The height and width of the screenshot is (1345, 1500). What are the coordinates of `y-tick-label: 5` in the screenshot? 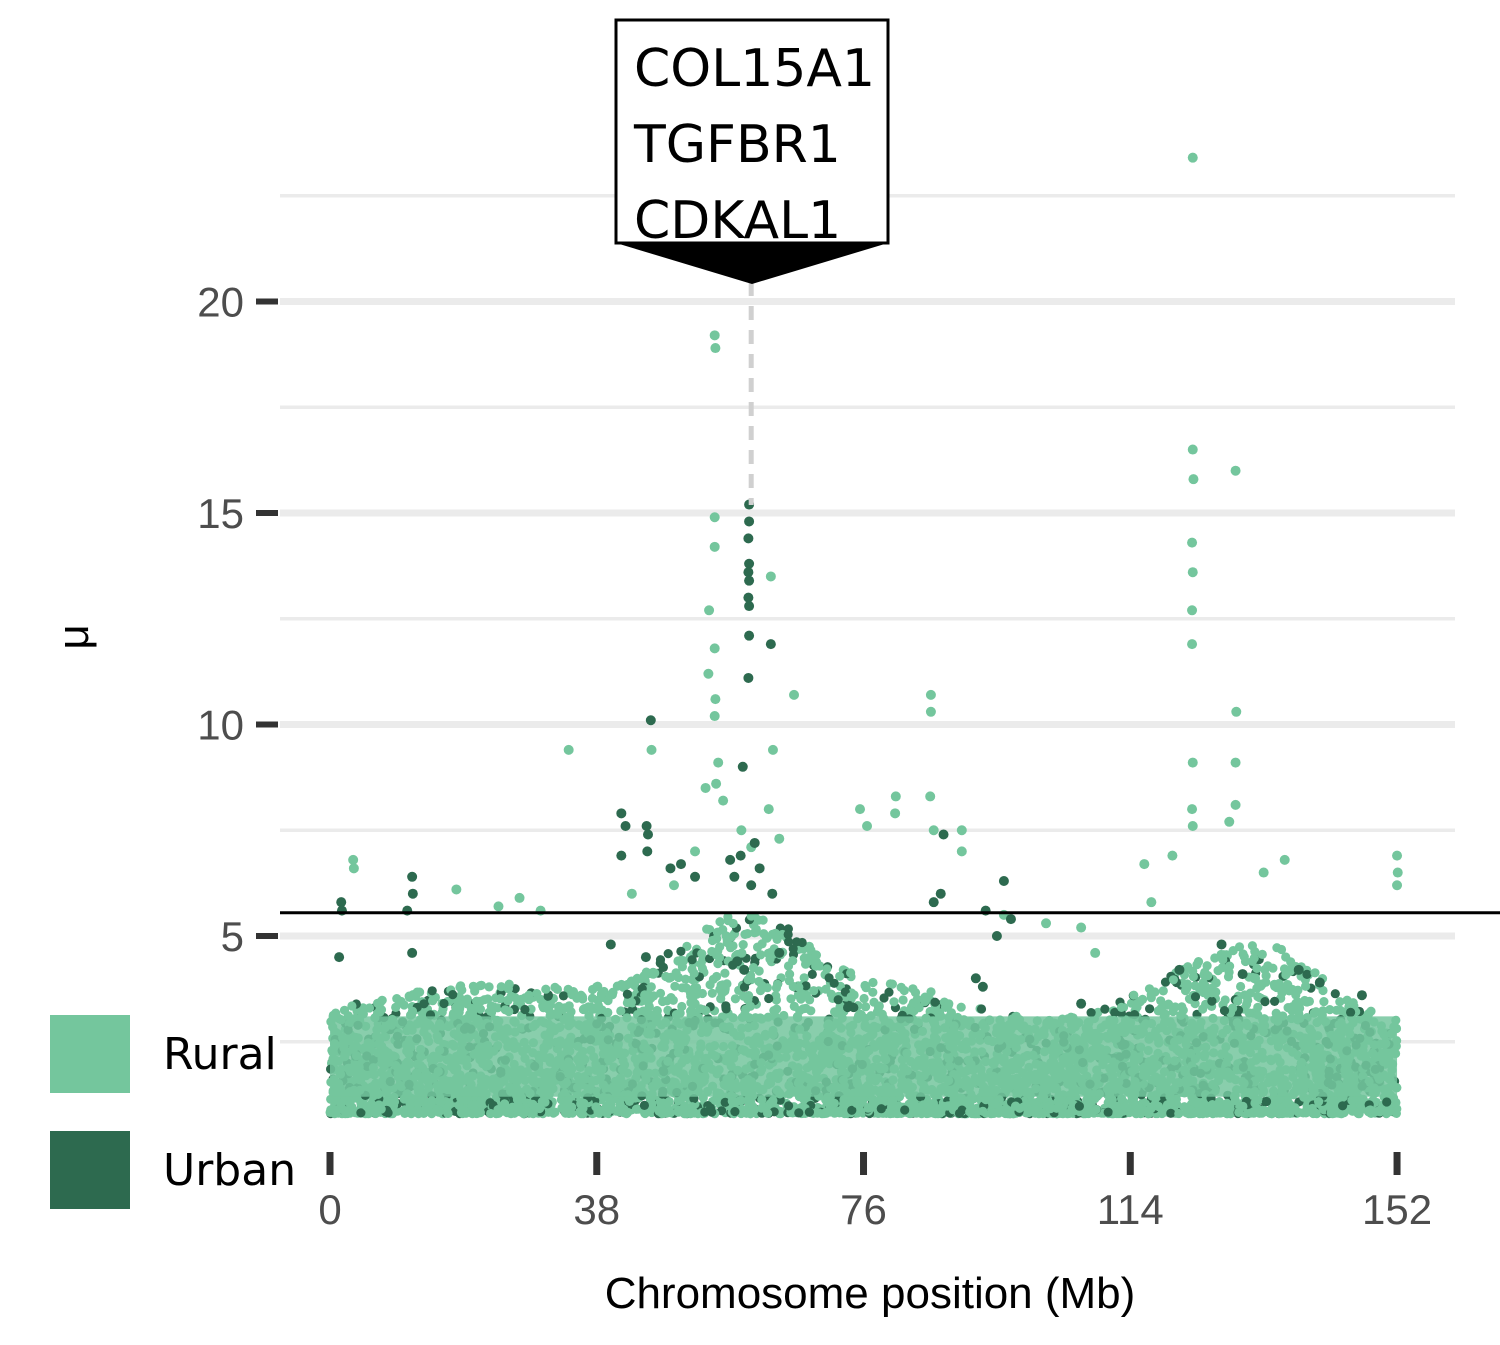 It's located at (232, 936).